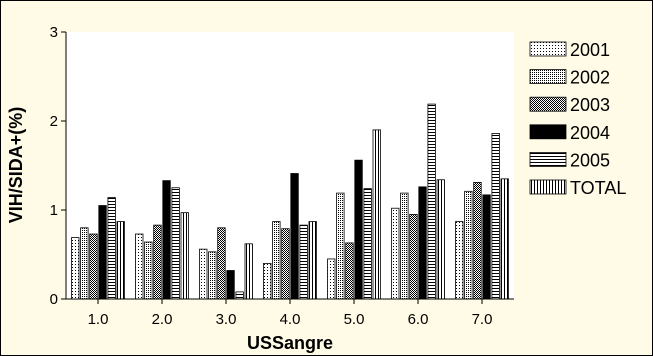 The height and width of the screenshot is (356, 653). What do you see at coordinates (54, 299) in the screenshot?
I see `y-tick-label: 0` at bounding box center [54, 299].